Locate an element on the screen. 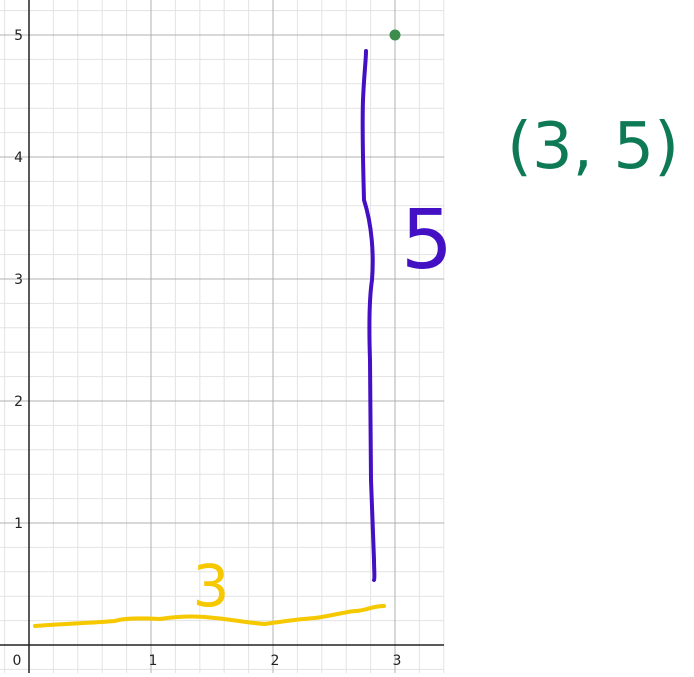 This screenshot has width=694, height=677. vertical-distance-label: 5 is located at coordinates (427, 240).